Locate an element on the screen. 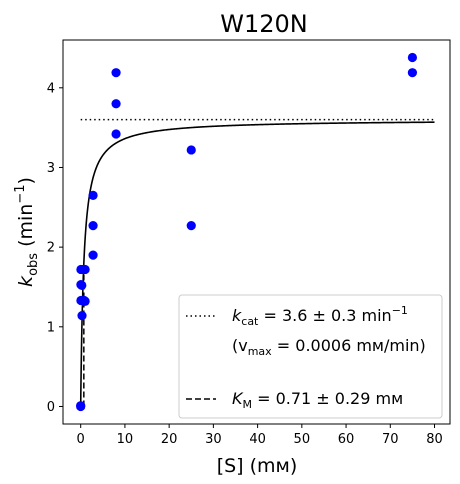  y-axis-label: kobs (min−1) is located at coordinates (27, 232).